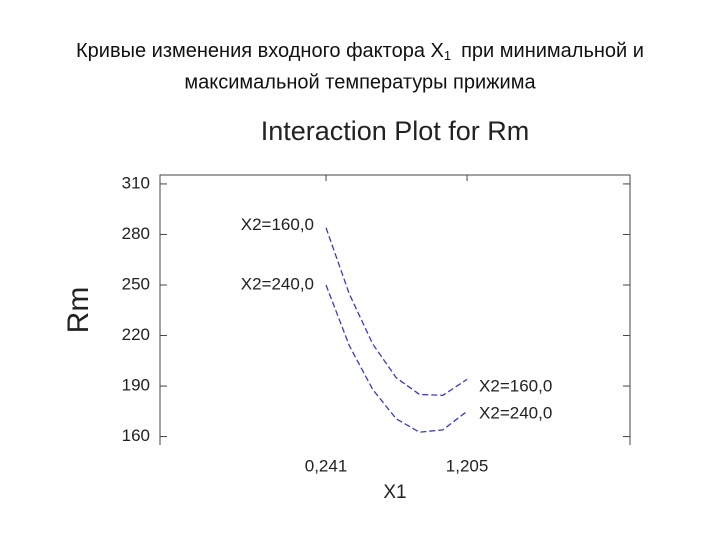 This screenshot has height=545, width=720. I want to click on title-text: Кривые изменения входного фактора X, so click(260, 51).